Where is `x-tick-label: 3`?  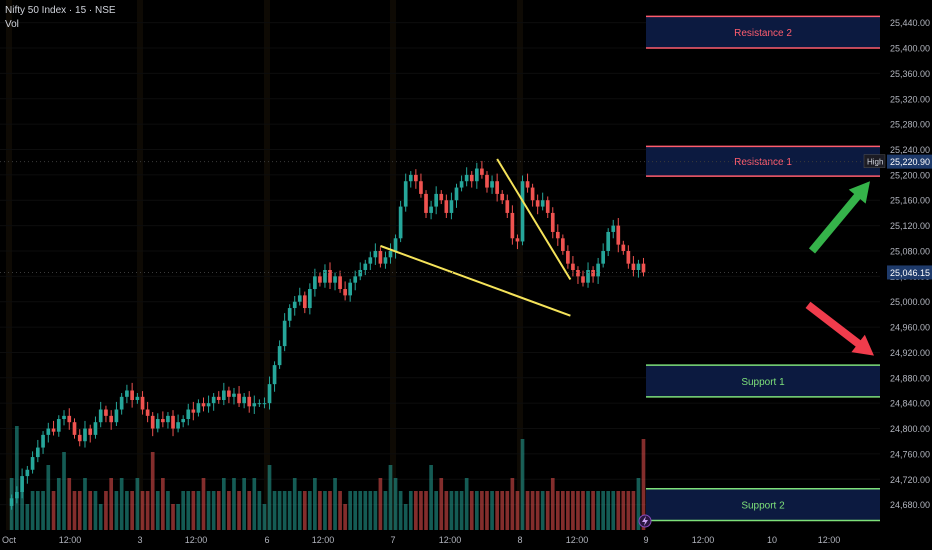
x-tick-label: 3 is located at coordinates (139, 540).